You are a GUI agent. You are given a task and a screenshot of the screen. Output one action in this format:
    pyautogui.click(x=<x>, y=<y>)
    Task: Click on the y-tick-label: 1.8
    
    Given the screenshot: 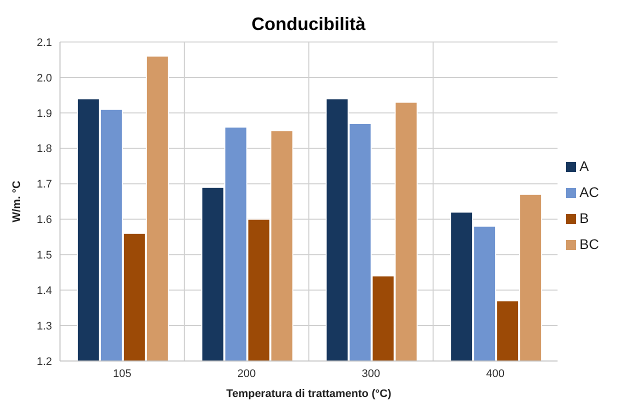 What is the action you would take?
    pyautogui.click(x=44, y=149)
    